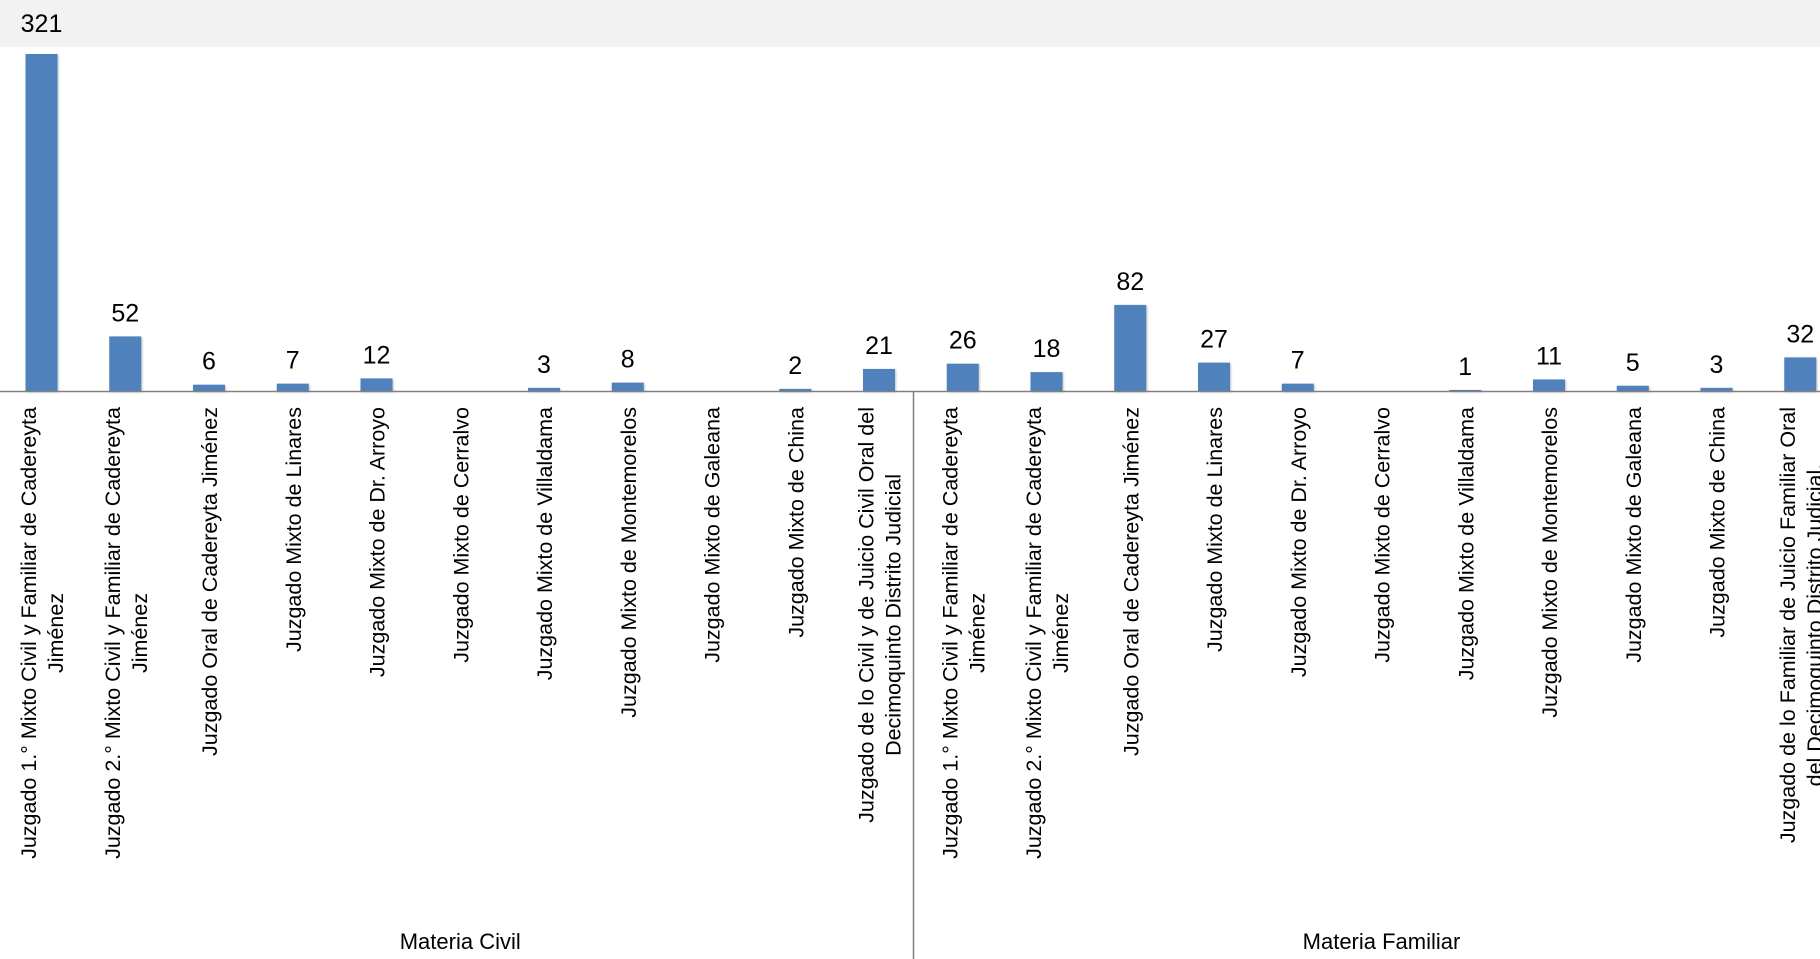 The height and width of the screenshot is (959, 1820). I want to click on data-label: 52, so click(125, 313).